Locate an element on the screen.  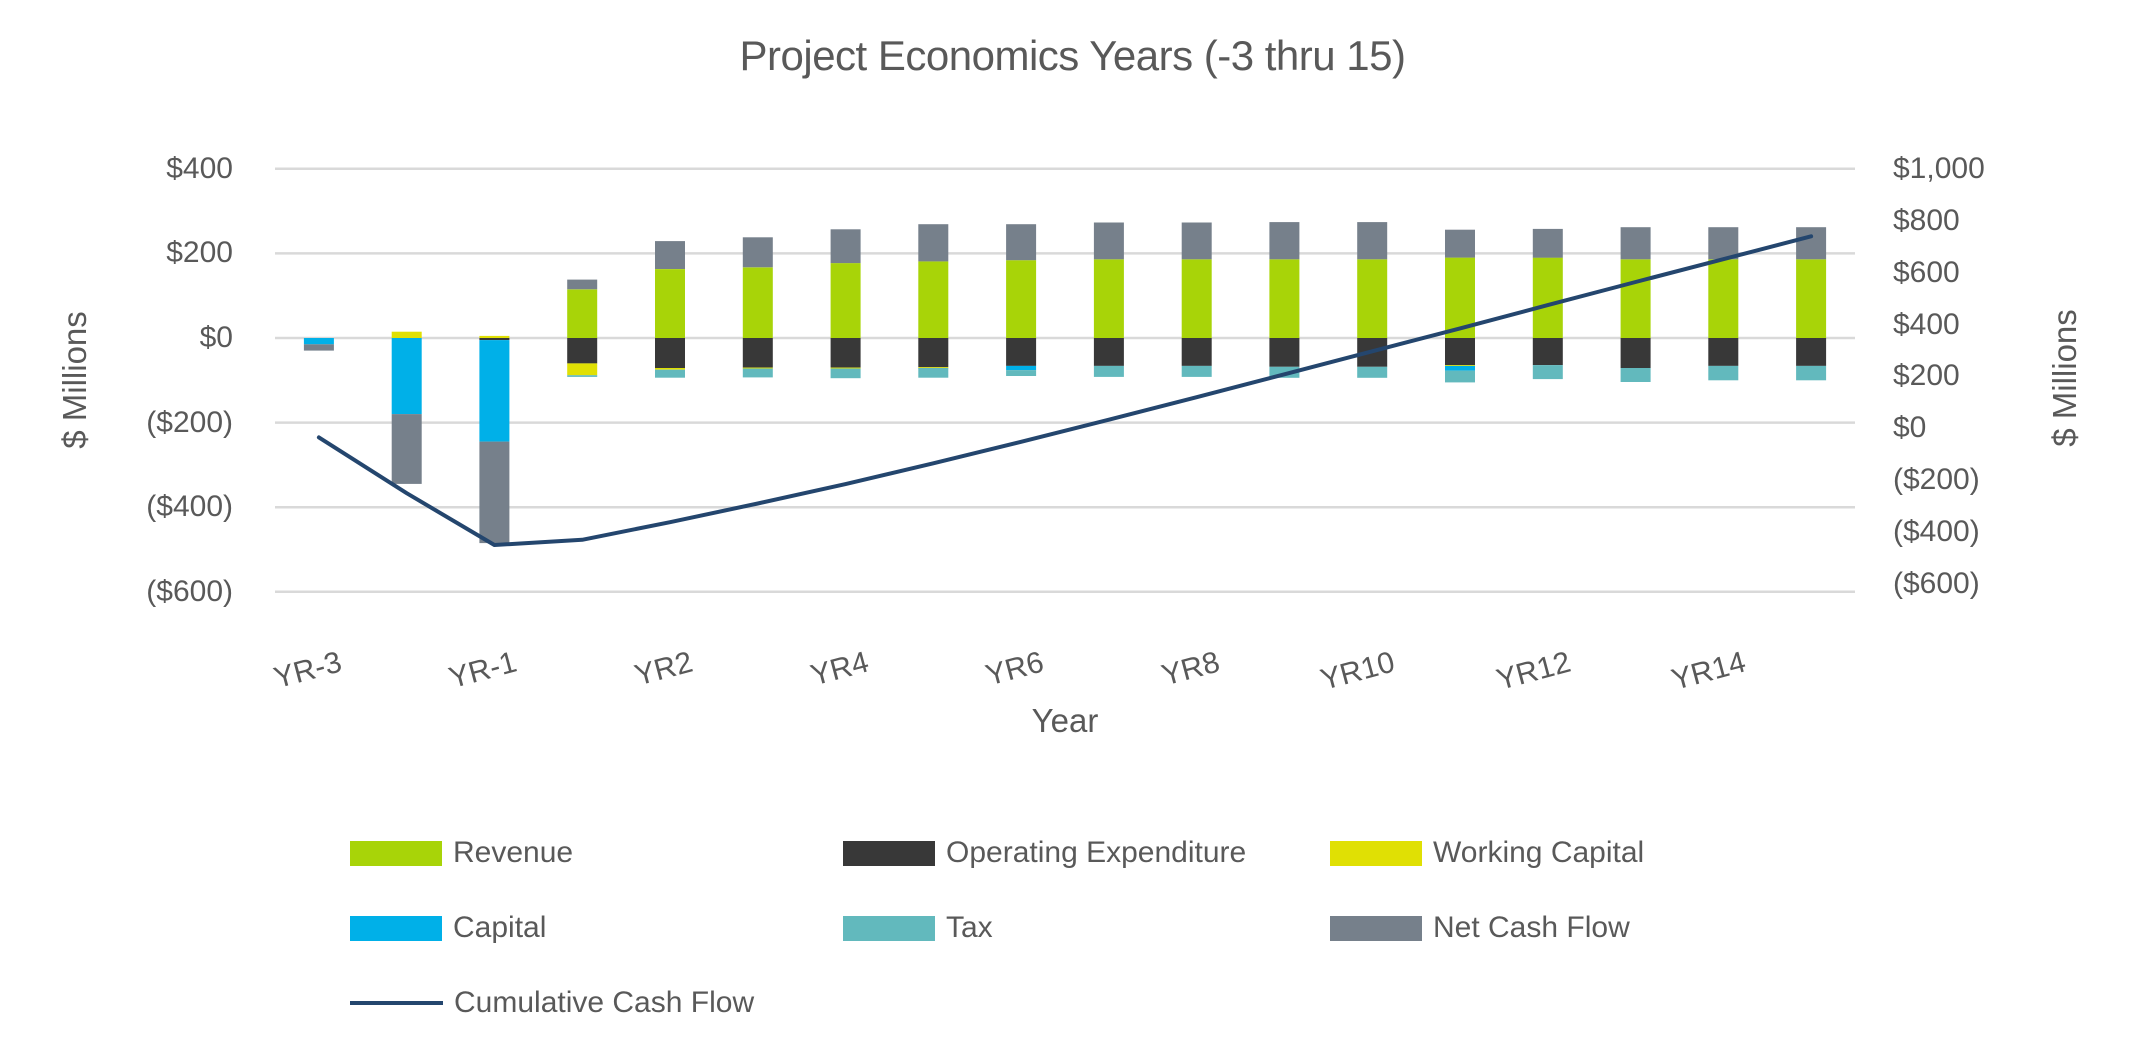
y-axis-left-tick: ($200) is located at coordinates (189, 422).